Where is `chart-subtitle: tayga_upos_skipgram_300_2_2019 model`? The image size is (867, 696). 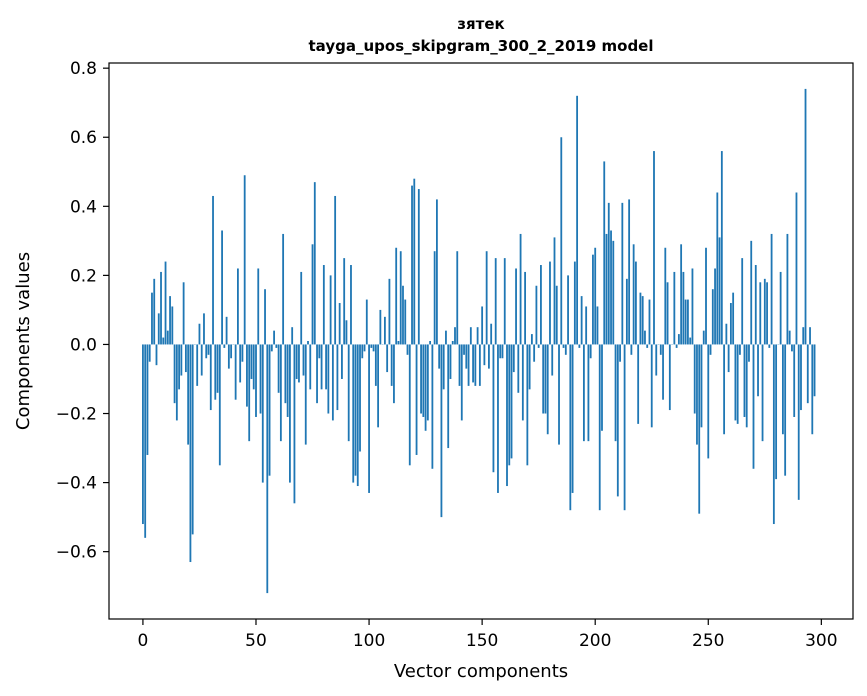 chart-subtitle: tayga_upos_skipgram_300_2_2019 model is located at coordinates (481, 46).